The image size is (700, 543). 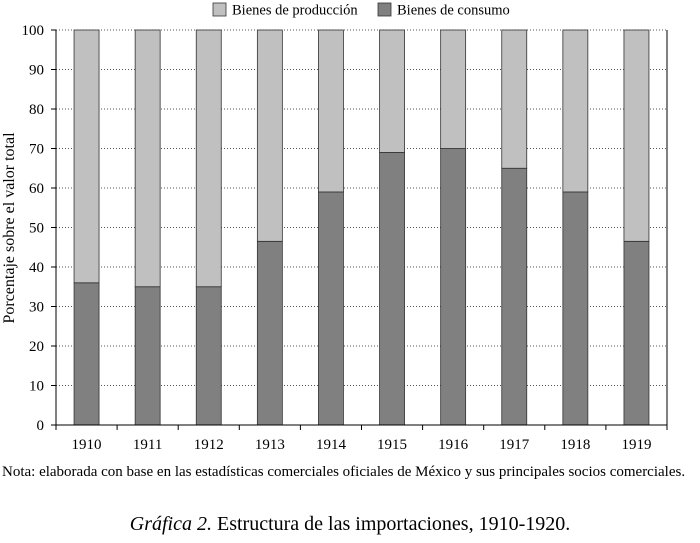 I want to click on x-tick-label: 1916, so click(x=453, y=445).